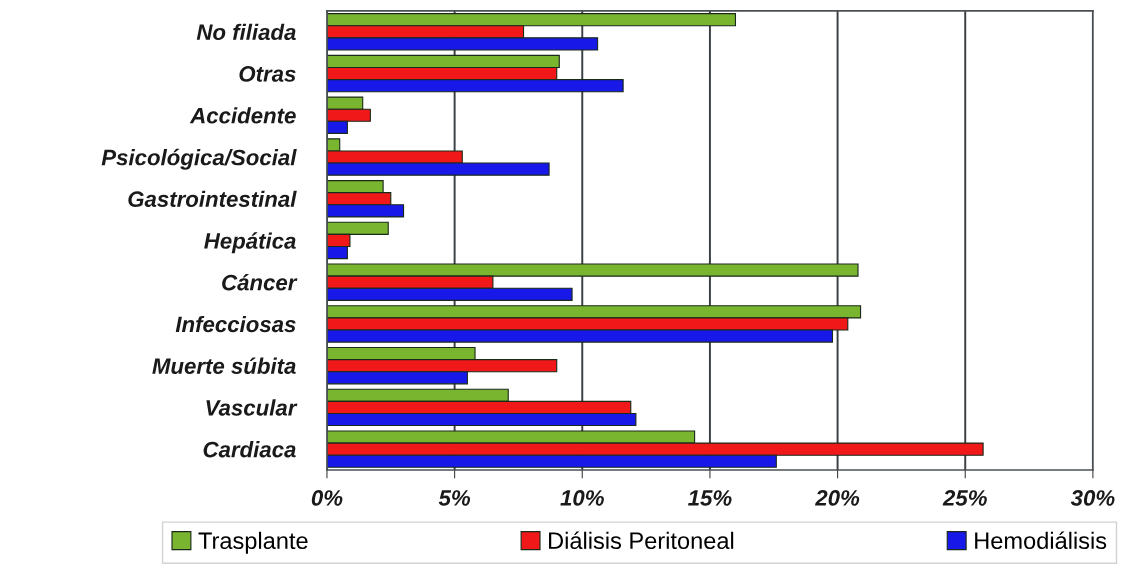 The height and width of the screenshot is (575, 1142). What do you see at coordinates (212, 198) in the screenshot?
I see `y-tick-label: Gastrointestinal` at bounding box center [212, 198].